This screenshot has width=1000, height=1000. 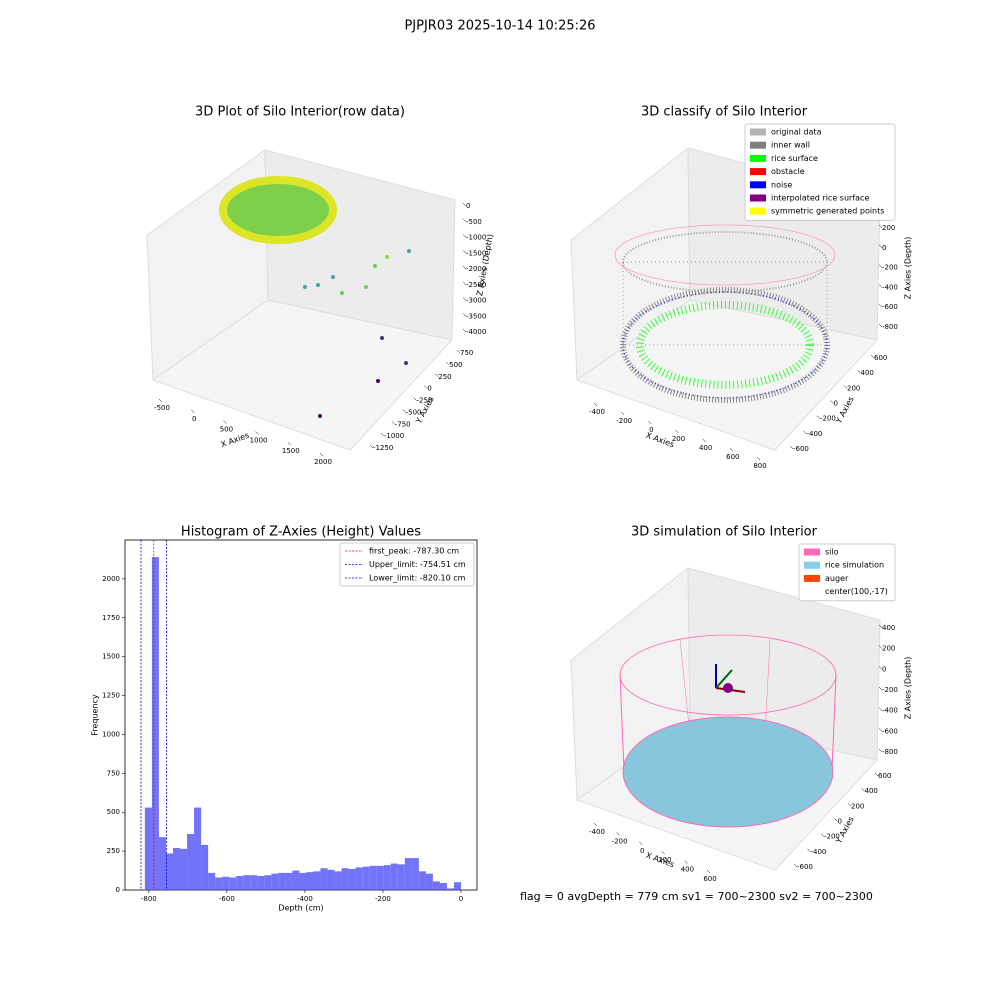 I want to click on y-tick-label: 400, so click(x=867, y=373).